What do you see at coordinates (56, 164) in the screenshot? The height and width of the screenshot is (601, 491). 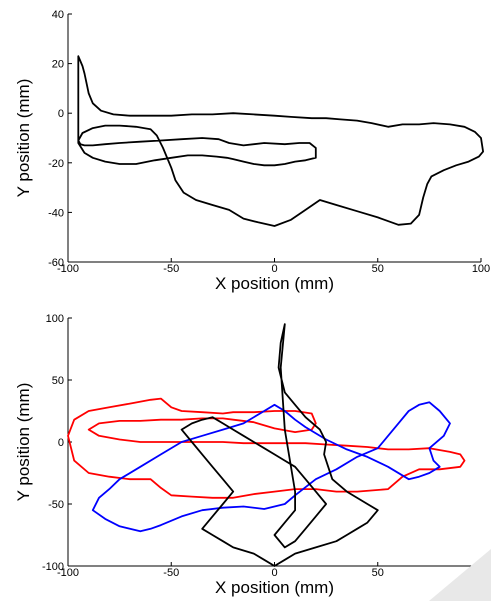 I see `y-tick-label: -20` at bounding box center [56, 164].